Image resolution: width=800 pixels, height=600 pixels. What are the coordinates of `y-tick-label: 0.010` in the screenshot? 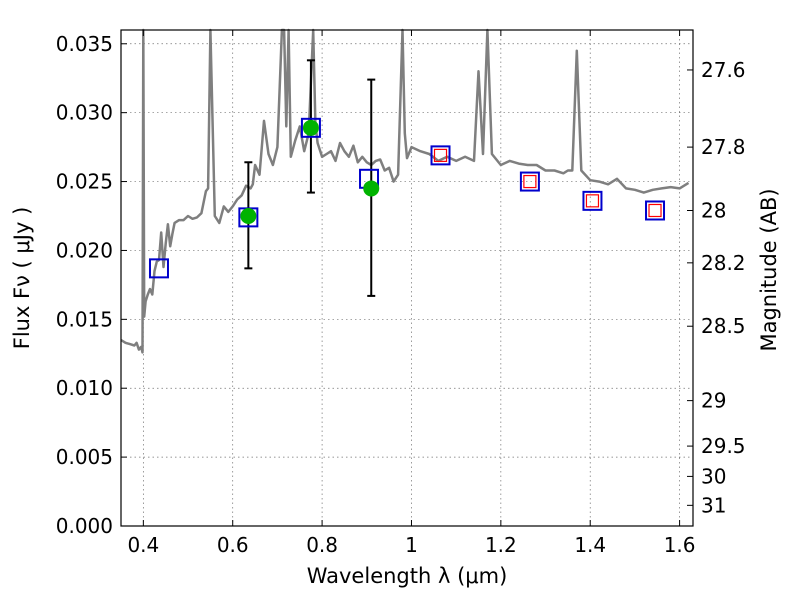 It's located at (84, 388).